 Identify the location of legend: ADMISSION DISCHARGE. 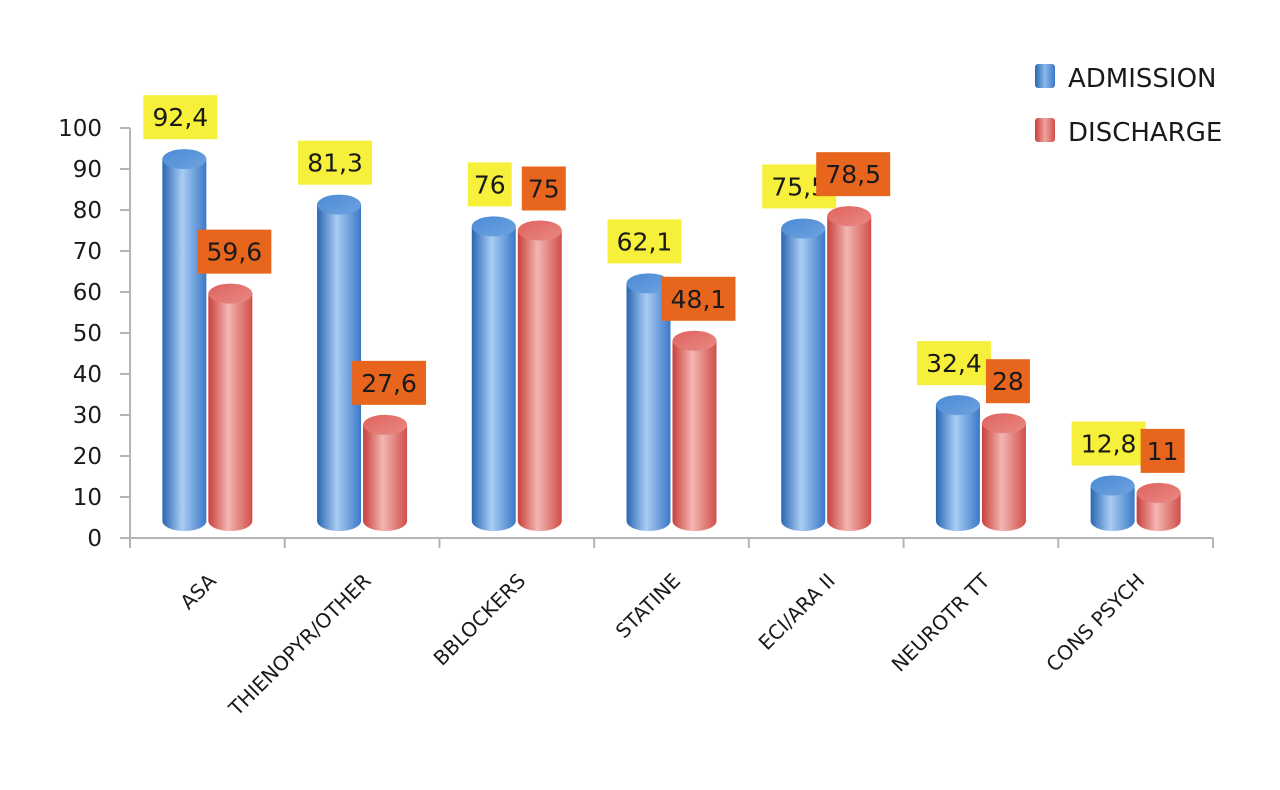
(1128, 106).